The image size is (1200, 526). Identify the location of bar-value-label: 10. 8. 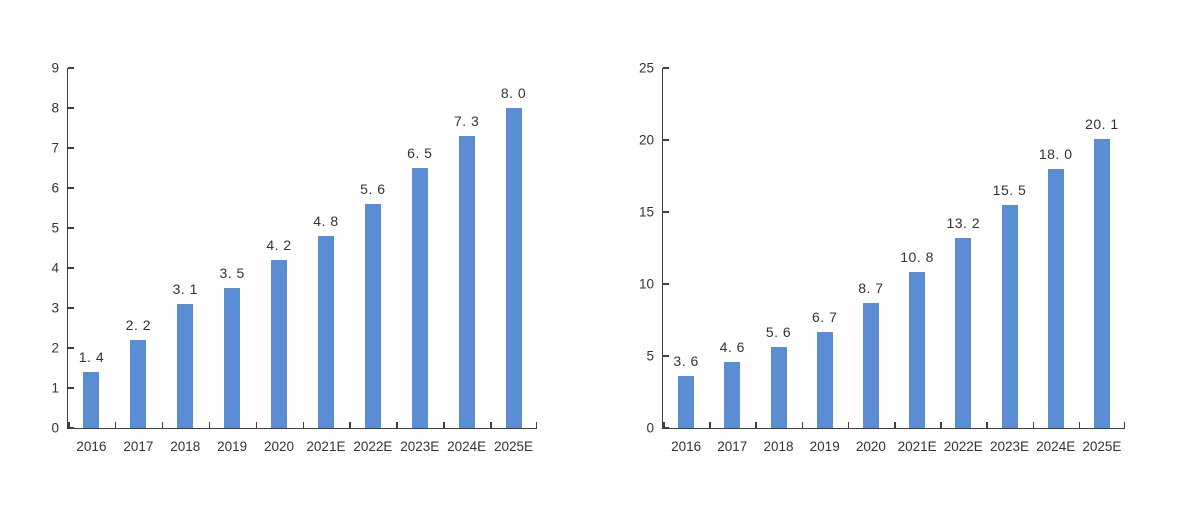
(917, 257).